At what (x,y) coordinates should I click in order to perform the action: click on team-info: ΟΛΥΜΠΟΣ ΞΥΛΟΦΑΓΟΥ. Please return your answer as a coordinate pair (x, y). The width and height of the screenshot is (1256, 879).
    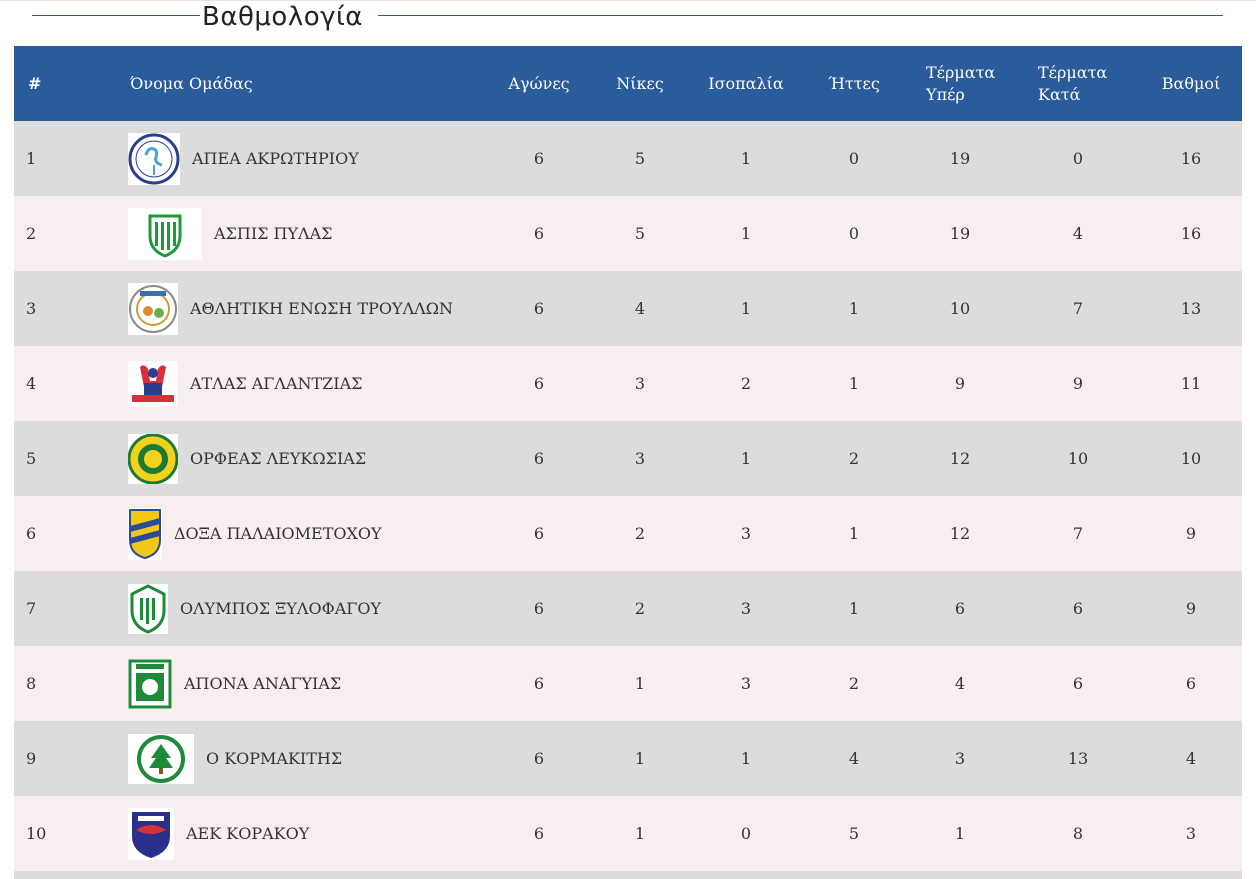
    Looking at the image, I should click on (304, 608).